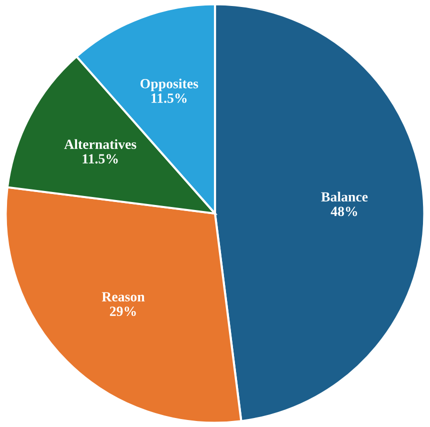 The image size is (430, 427). I want to click on slice-label: Balance, so click(344, 197).